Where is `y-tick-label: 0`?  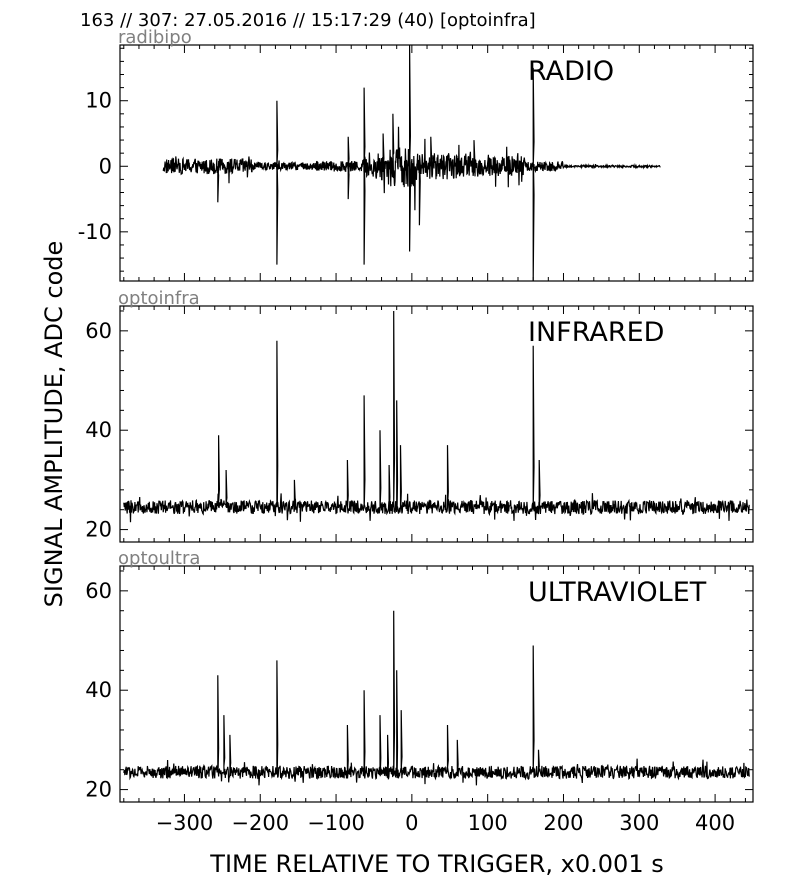 y-tick-label: 0 is located at coordinates (105, 166).